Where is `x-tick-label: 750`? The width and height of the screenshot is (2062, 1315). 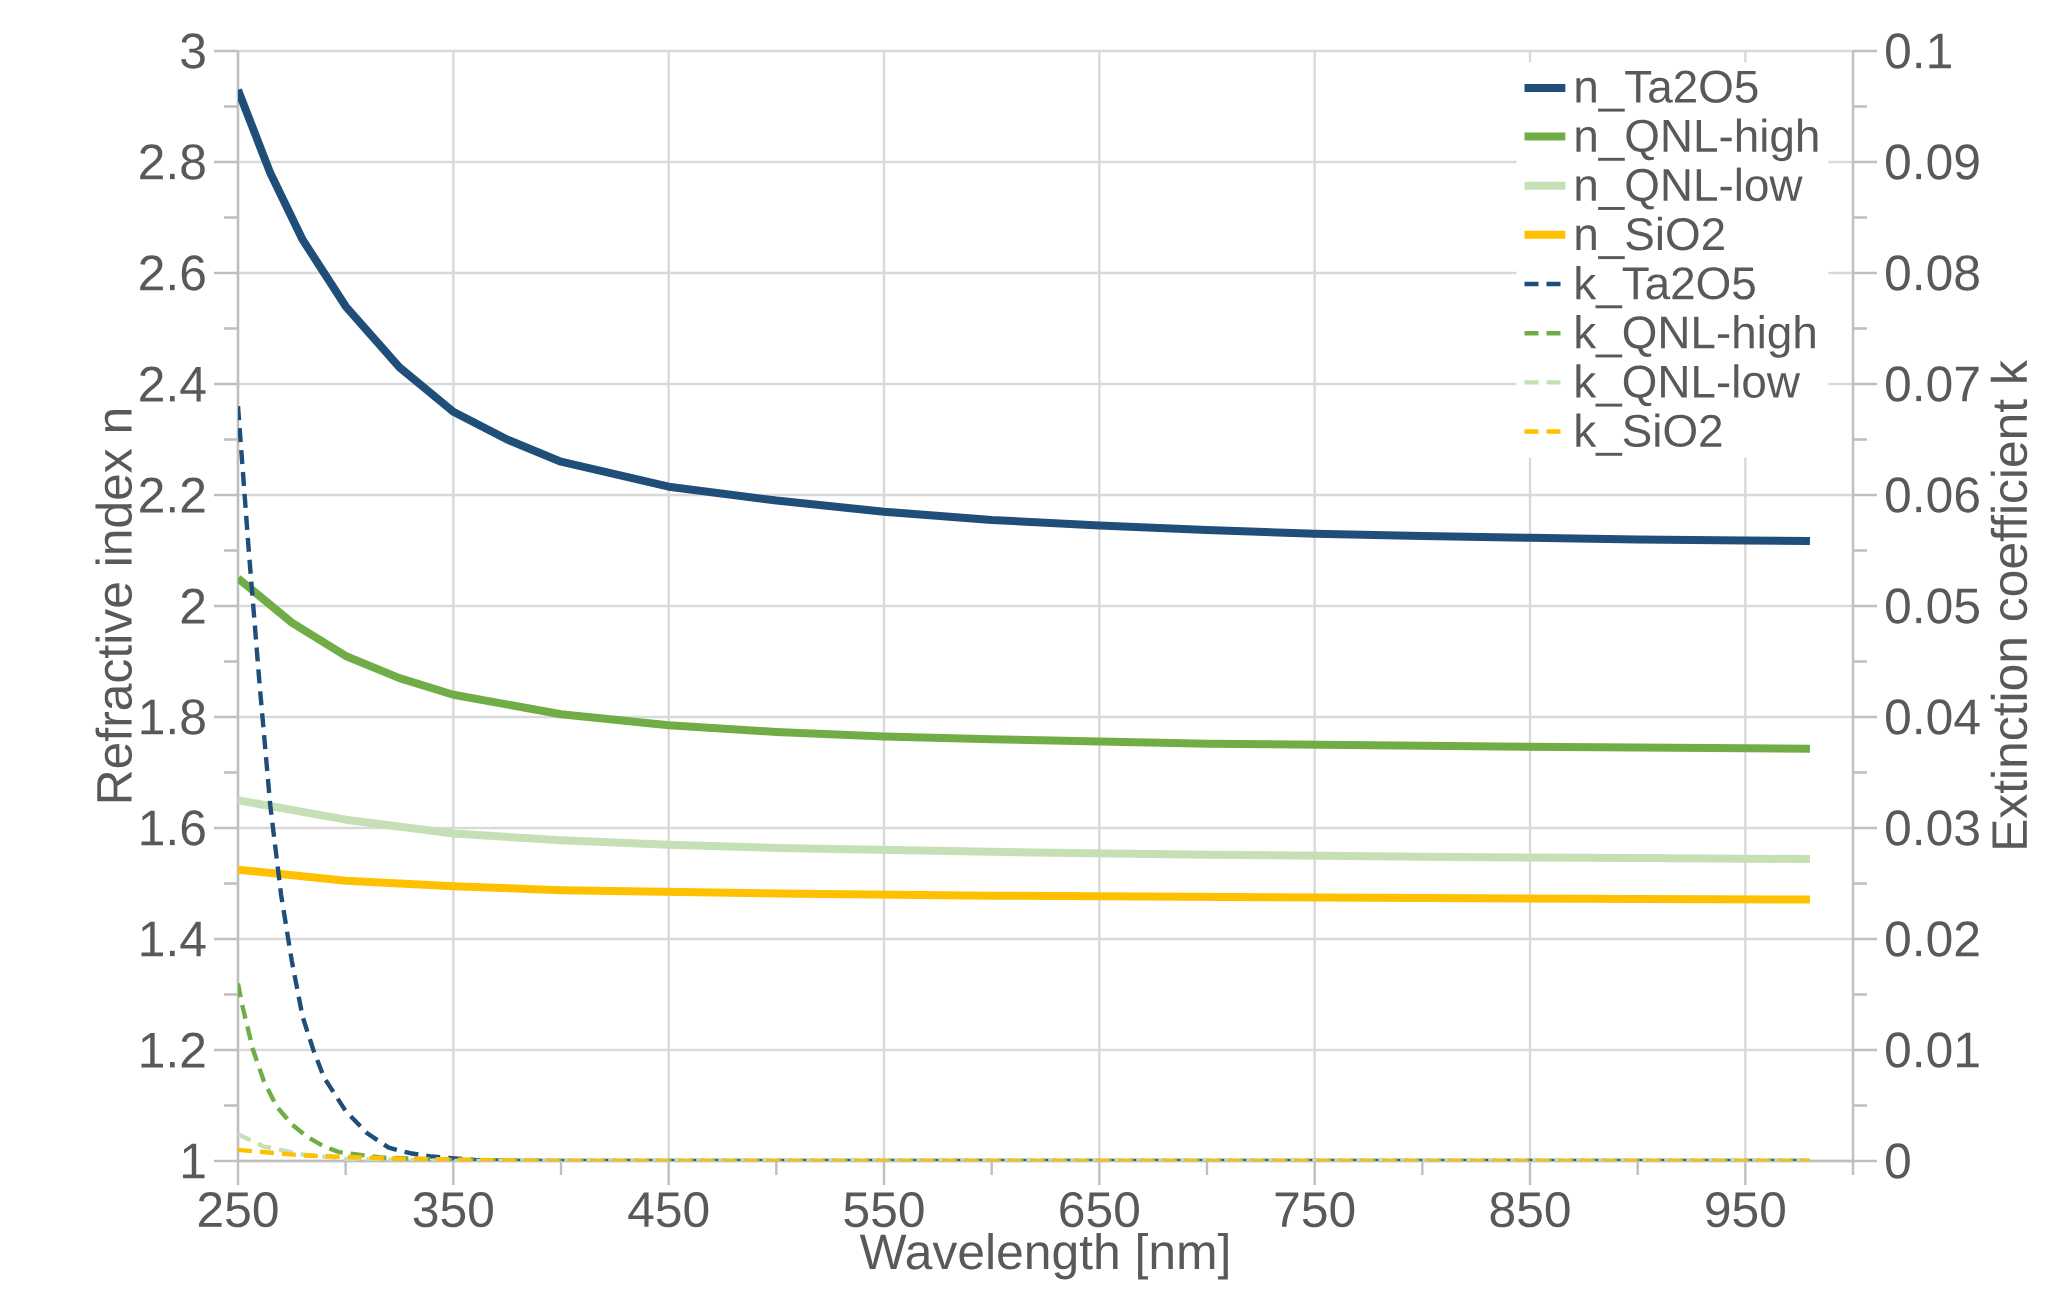
x-tick-label: 750 is located at coordinates (1315, 1210).